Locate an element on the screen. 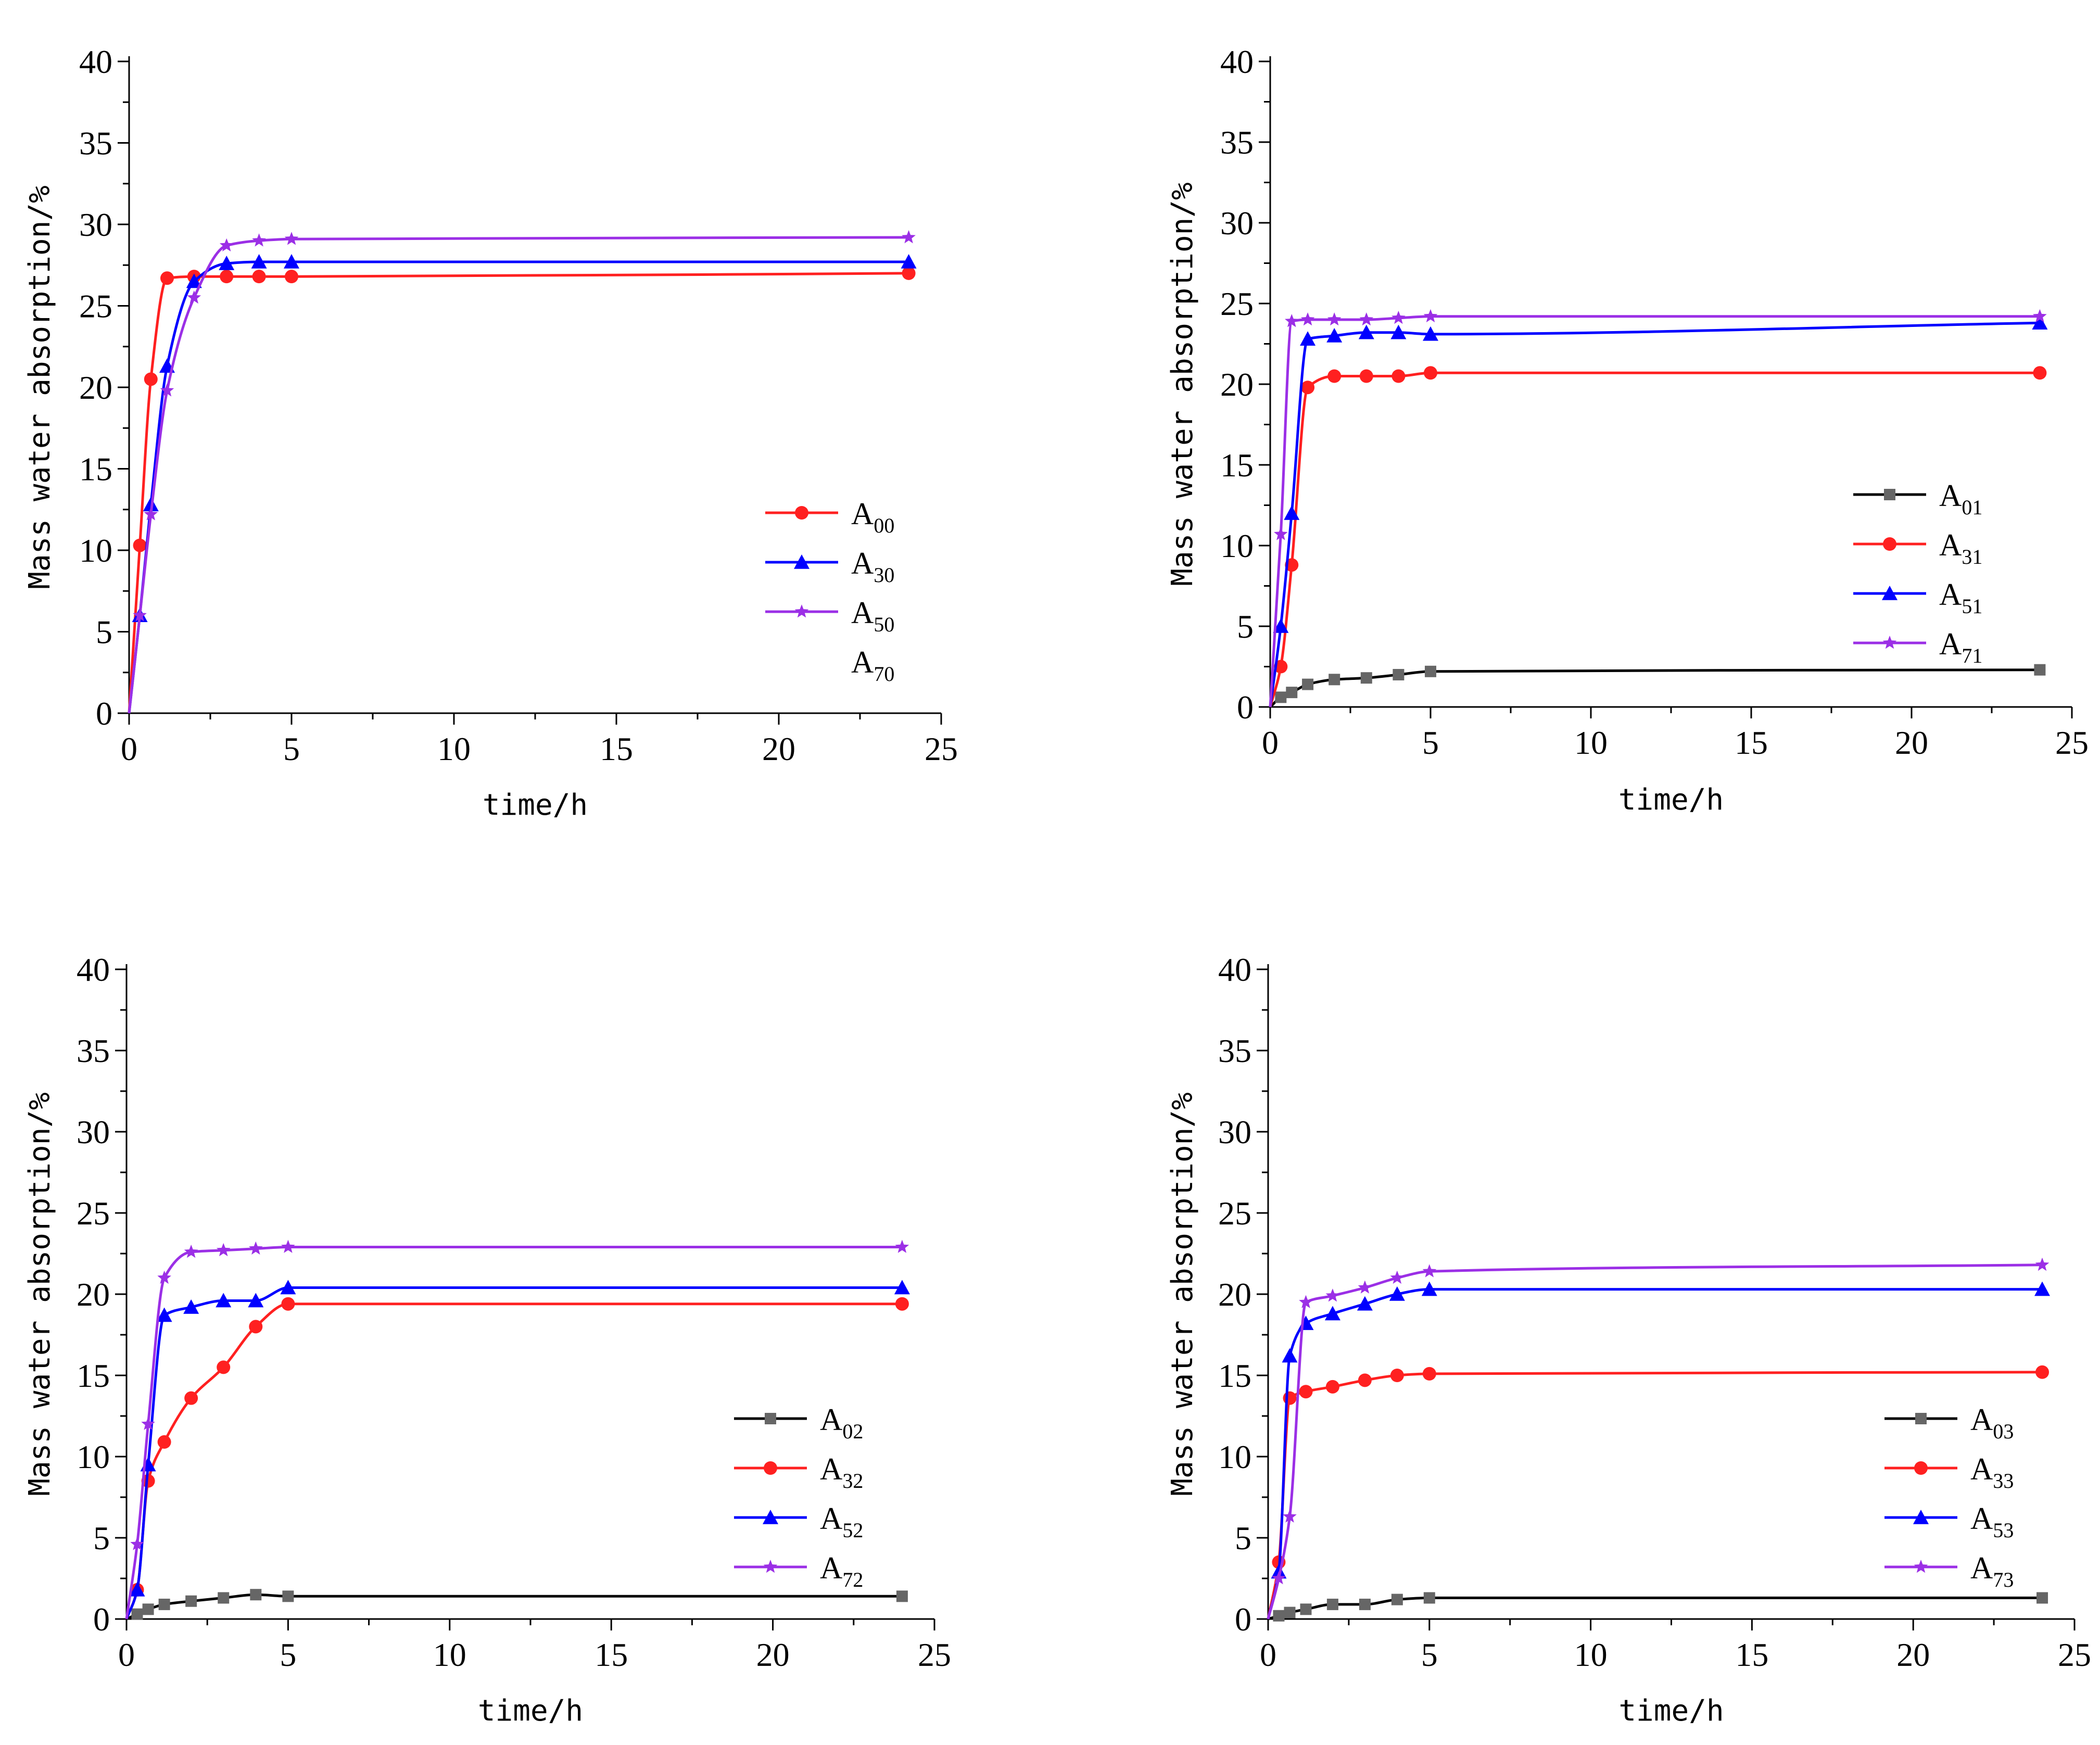  series-line-A01 is located at coordinates (1654, 688).